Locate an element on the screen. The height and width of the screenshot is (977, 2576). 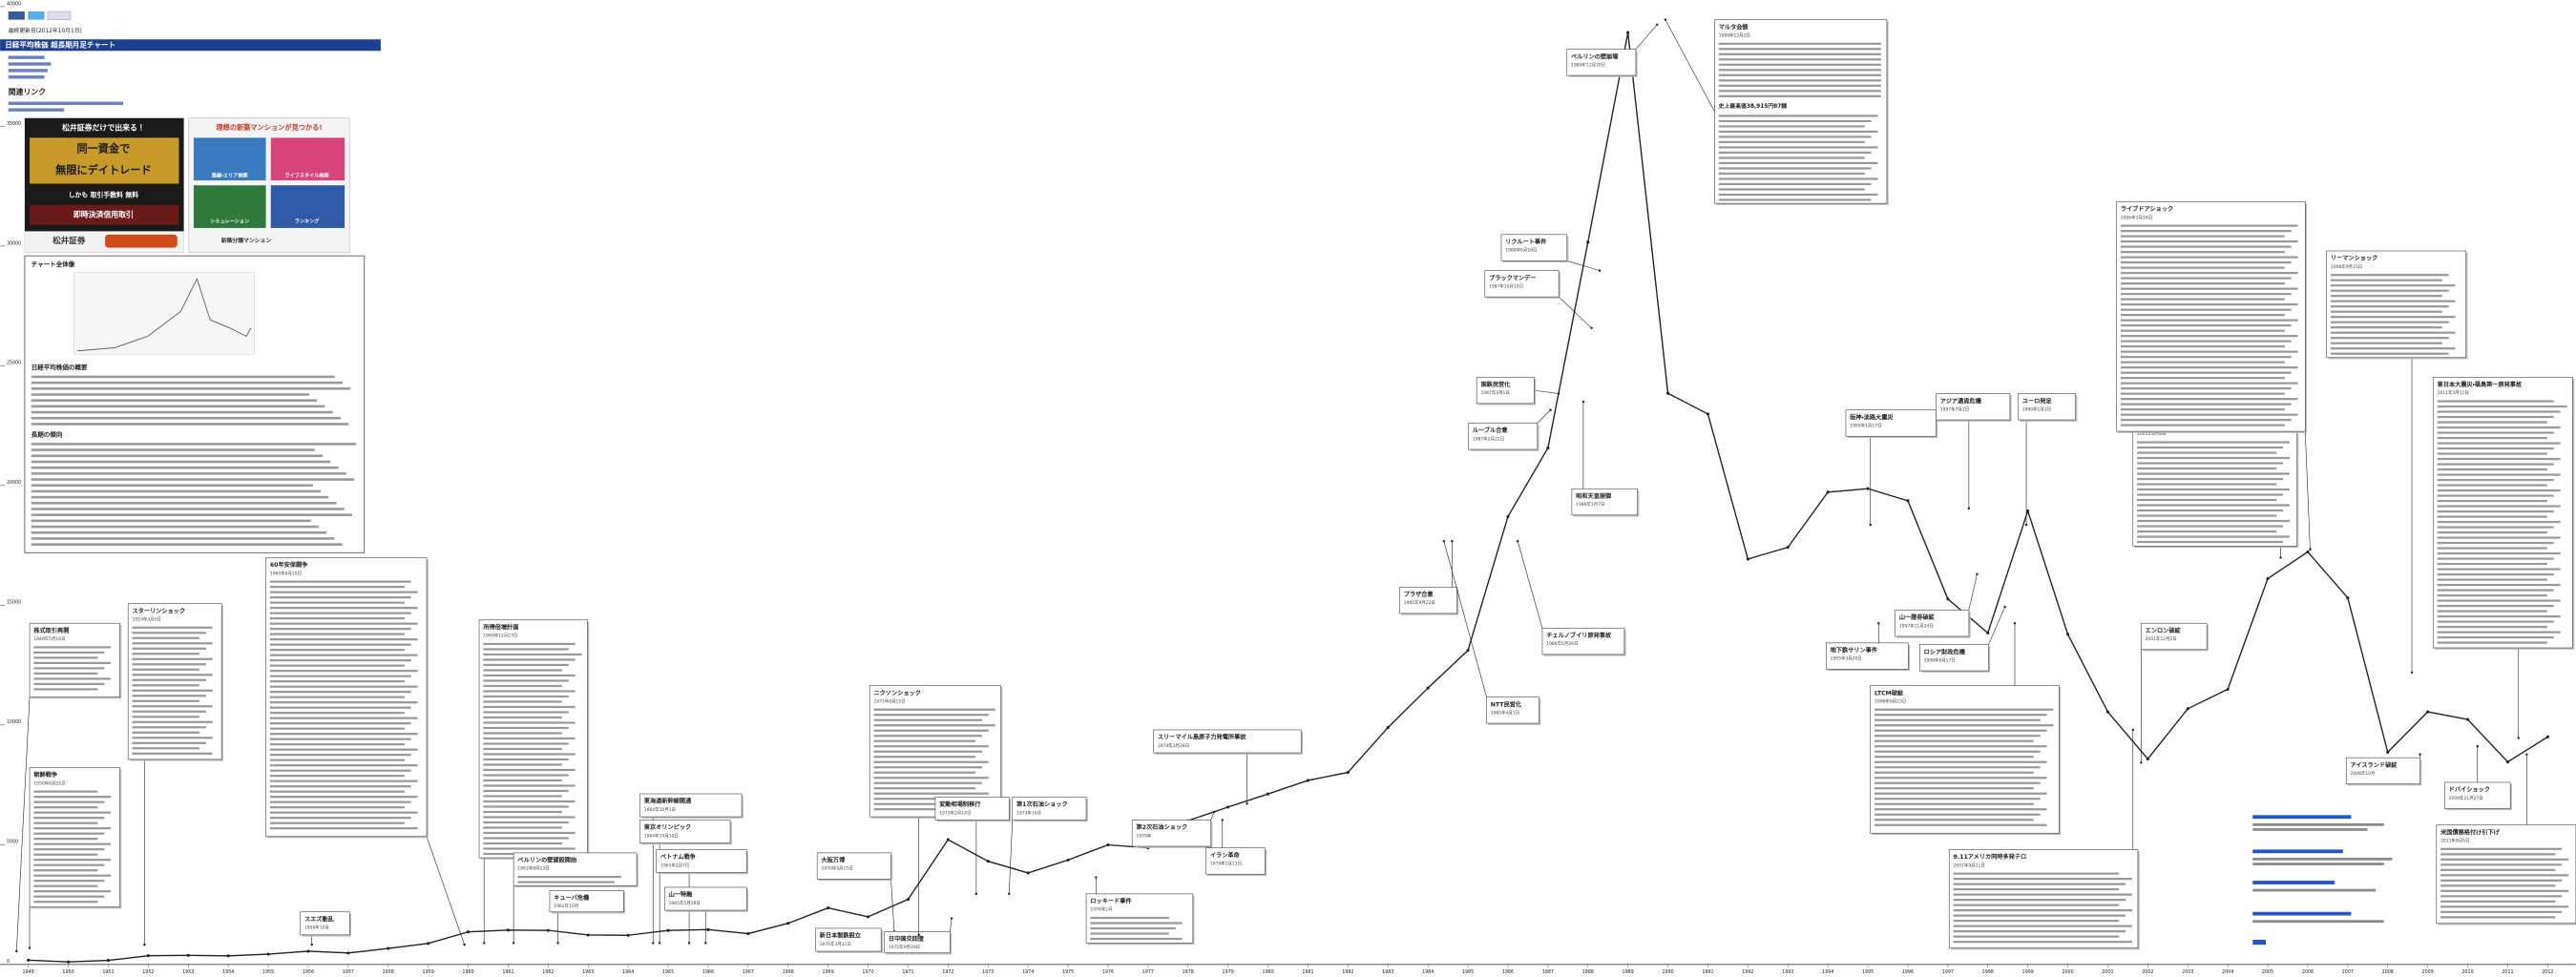
event-title: リクルート事件 is located at coordinates (1525, 242).